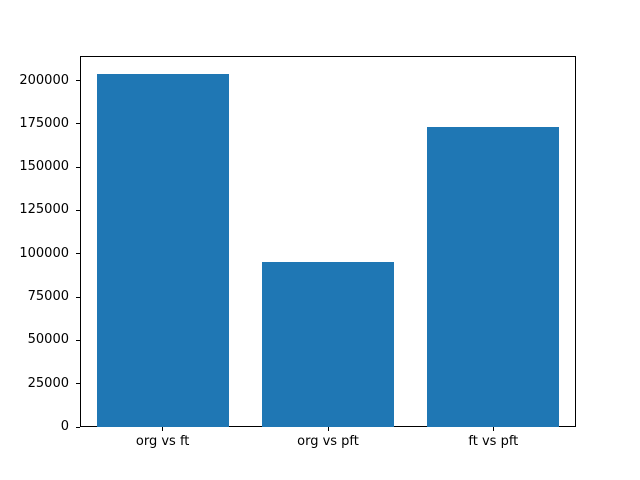 The width and height of the screenshot is (640, 480). Describe the element at coordinates (44, 253) in the screenshot. I see `y-tick-label: 100000` at that location.